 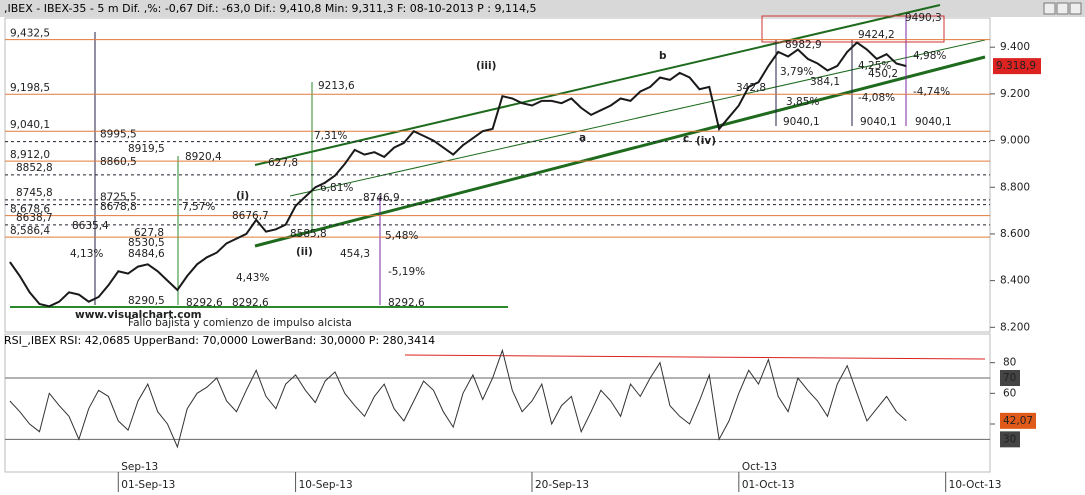 What do you see at coordinates (874, 66) in the screenshot?
I see `annotation: 4,25%` at bounding box center [874, 66].